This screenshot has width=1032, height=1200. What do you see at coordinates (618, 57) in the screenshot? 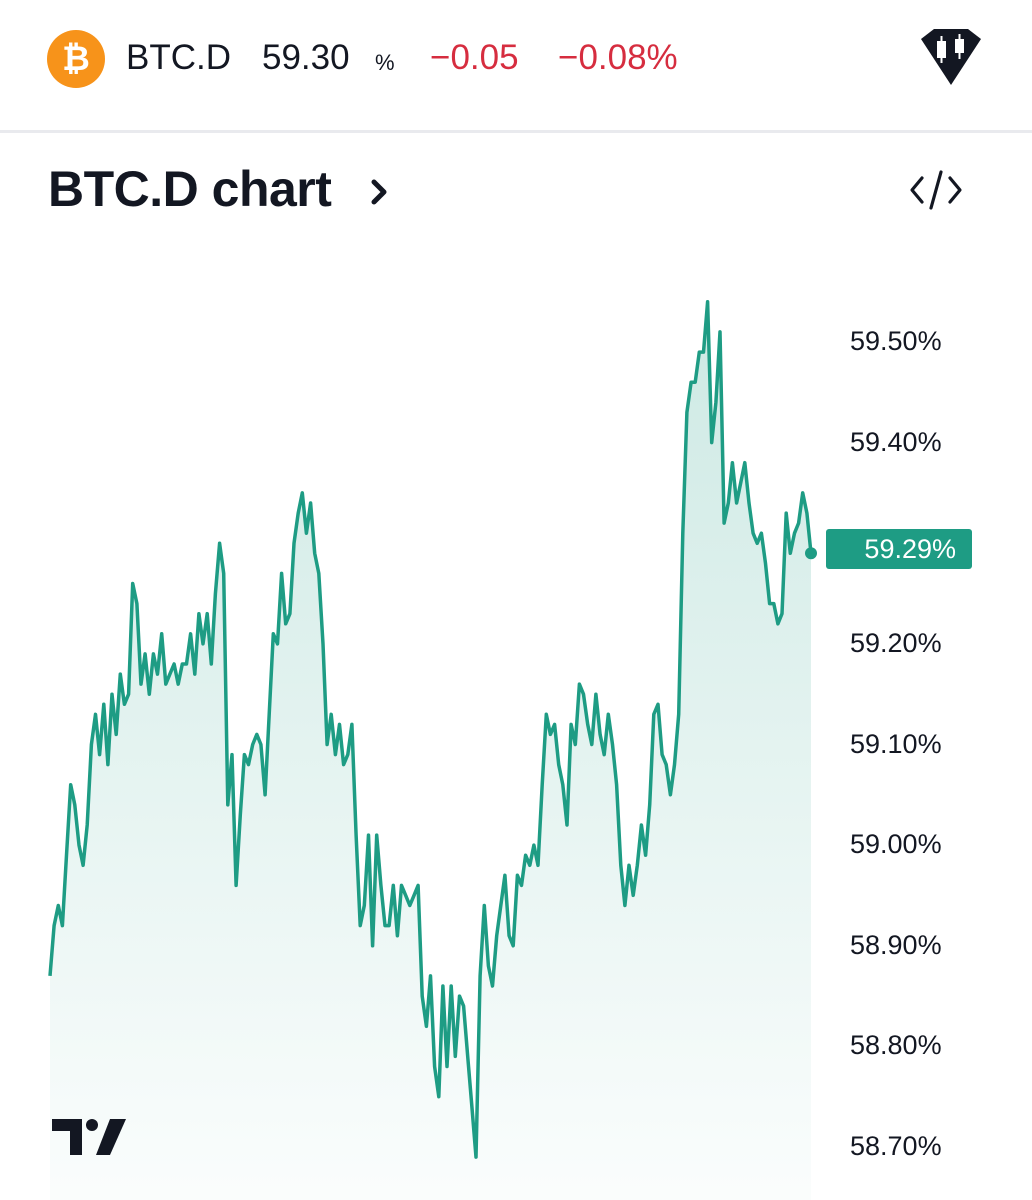
I see `change-percent: −0.08%` at bounding box center [618, 57].